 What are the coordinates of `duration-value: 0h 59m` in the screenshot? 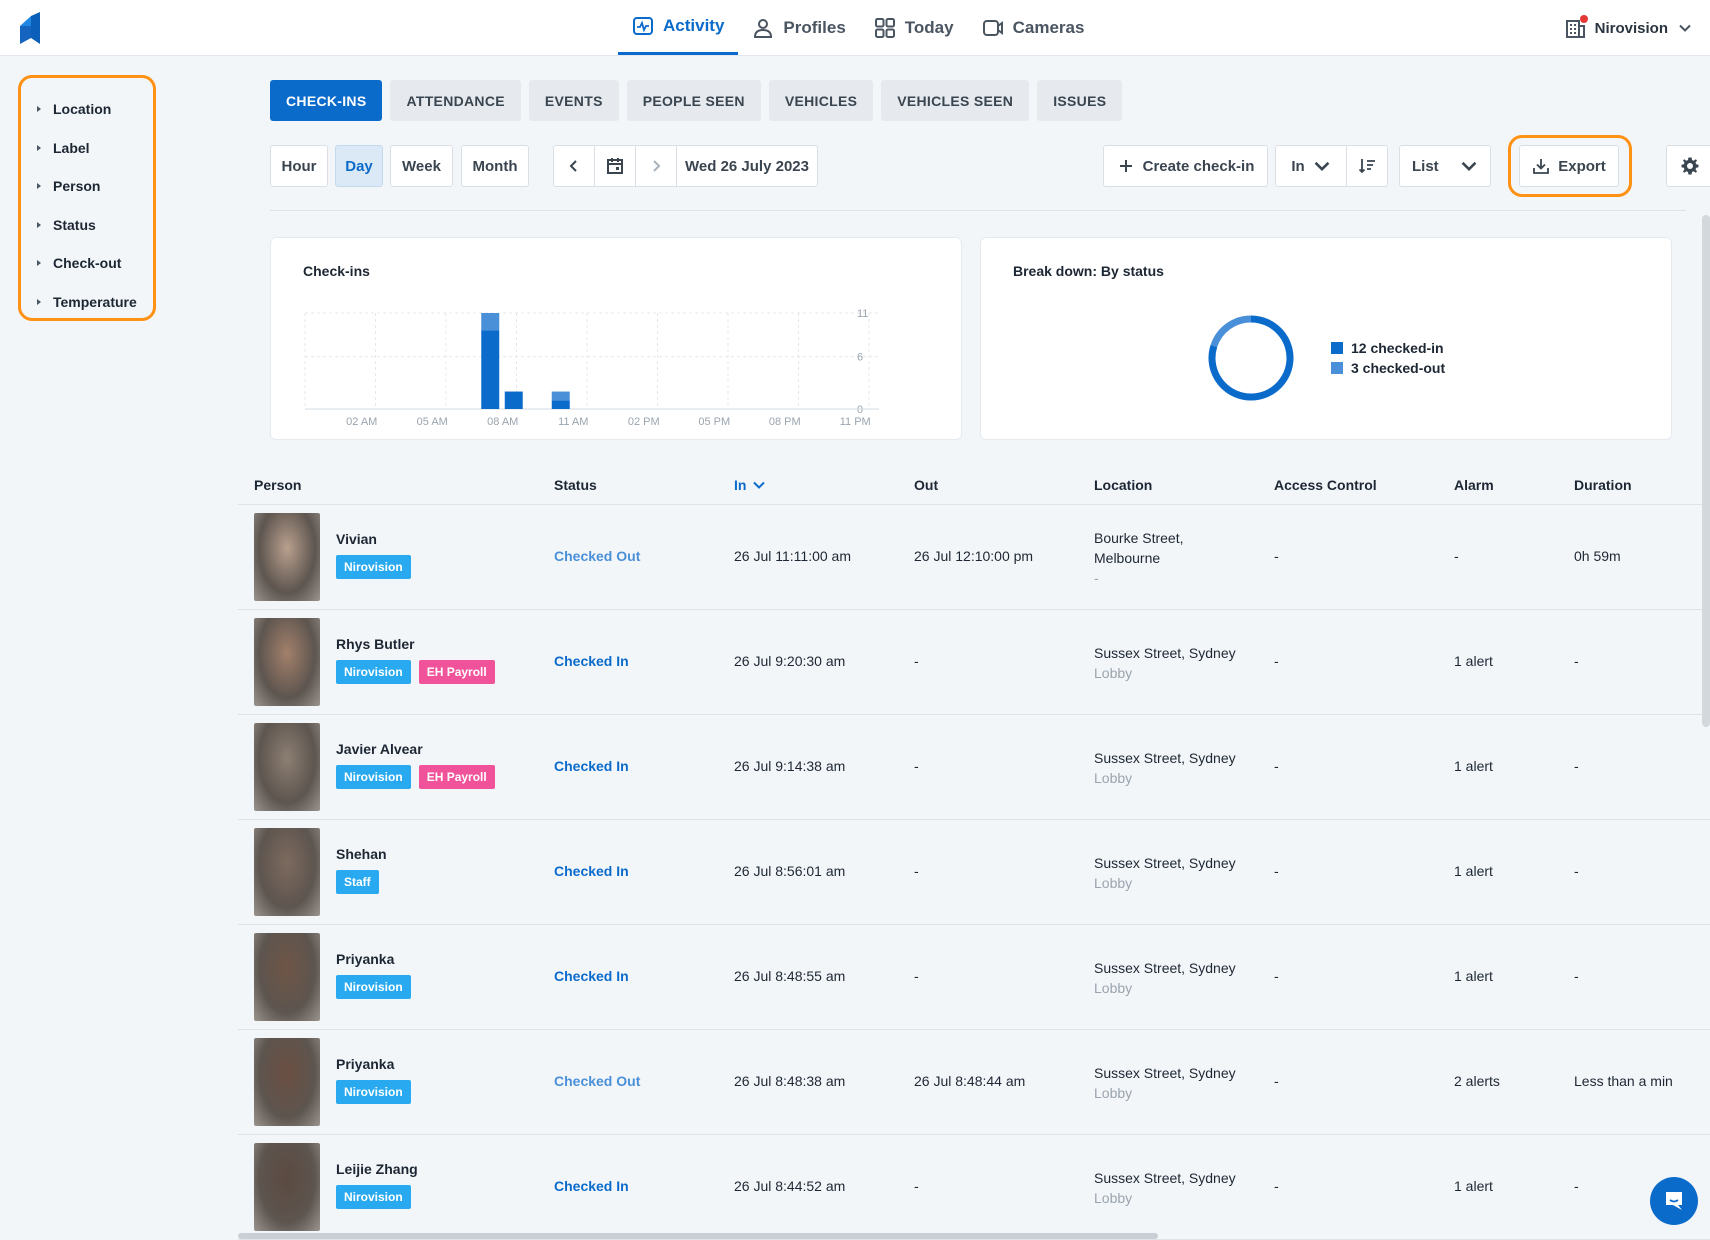 It's located at (1597, 556).